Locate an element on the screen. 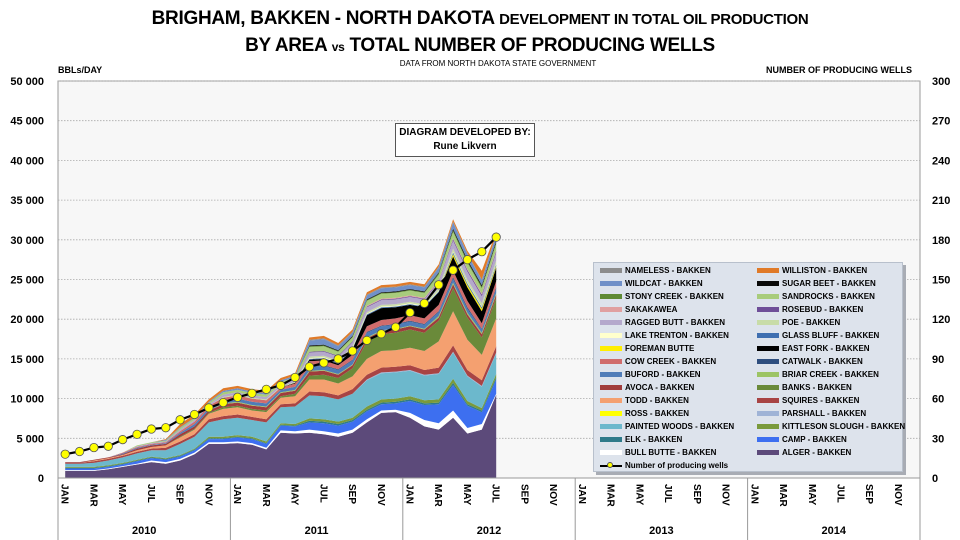 The width and height of the screenshot is (960, 540). legend-item: COW CREEK - BAKKEN is located at coordinates (658, 362).